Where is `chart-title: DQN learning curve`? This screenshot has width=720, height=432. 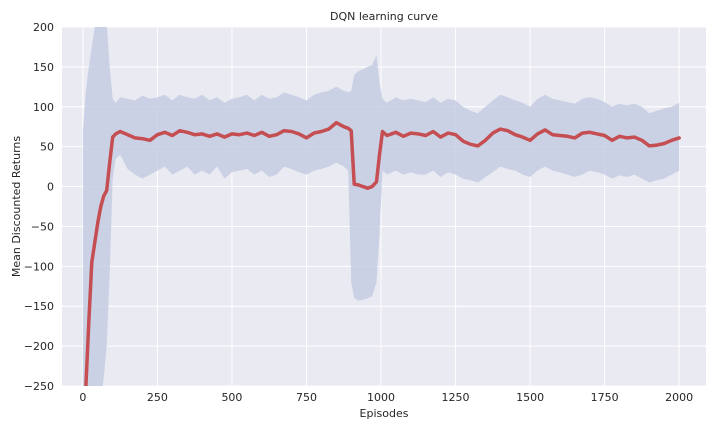
chart-title: DQN learning curve is located at coordinates (384, 16).